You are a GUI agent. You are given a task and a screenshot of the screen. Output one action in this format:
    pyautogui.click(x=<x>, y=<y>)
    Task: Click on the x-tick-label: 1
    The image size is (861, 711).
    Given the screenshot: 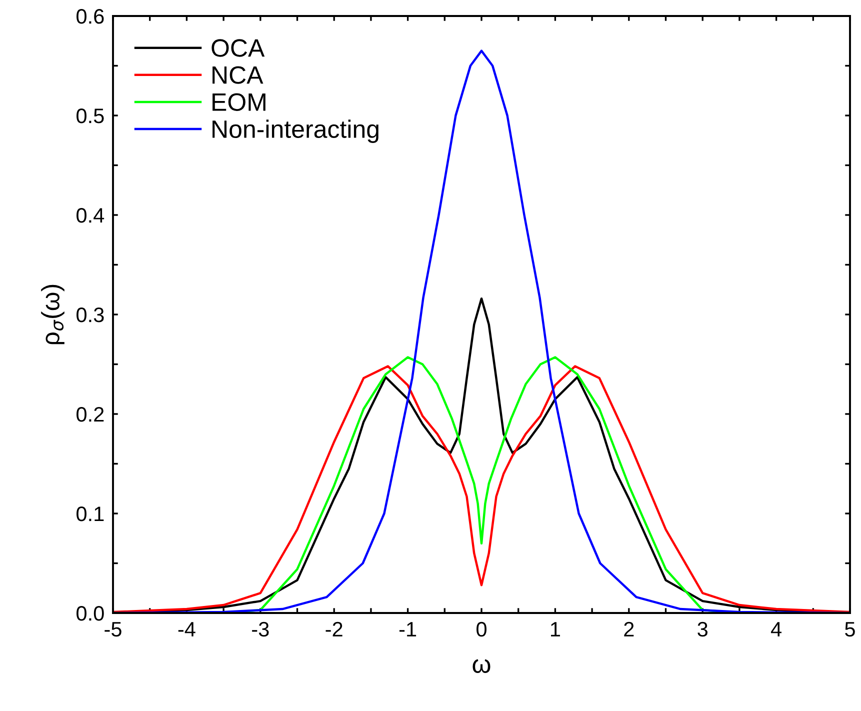 What is the action you would take?
    pyautogui.click(x=555, y=629)
    